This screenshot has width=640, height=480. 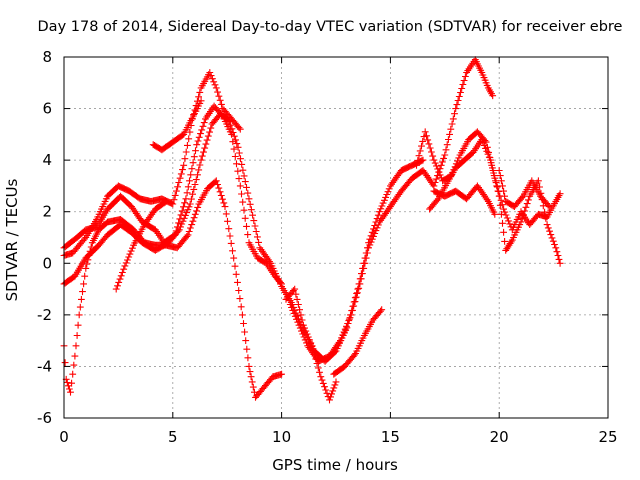 What do you see at coordinates (390, 437) in the screenshot?
I see `x-tick-label: 15` at bounding box center [390, 437].